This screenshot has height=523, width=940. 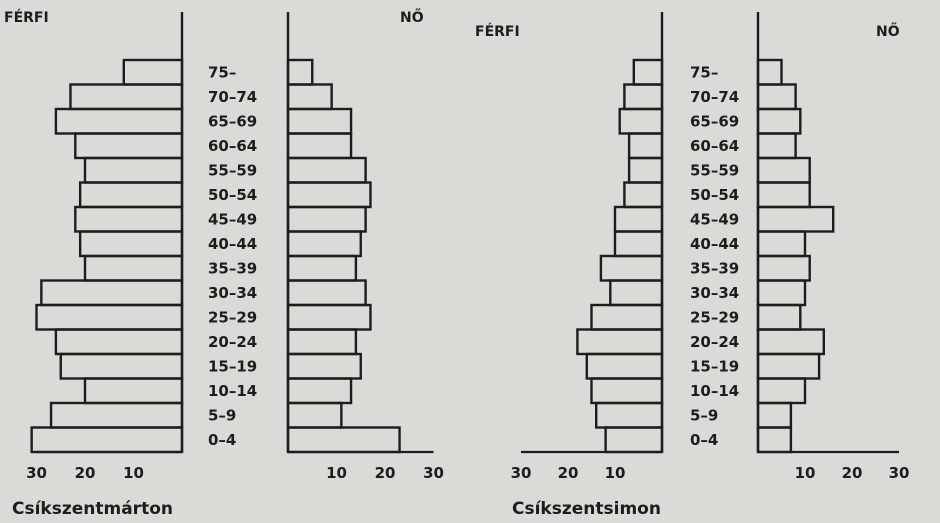 What do you see at coordinates (92, 509) in the screenshot?
I see `chart-title: Csíkszentmárton` at bounding box center [92, 509].